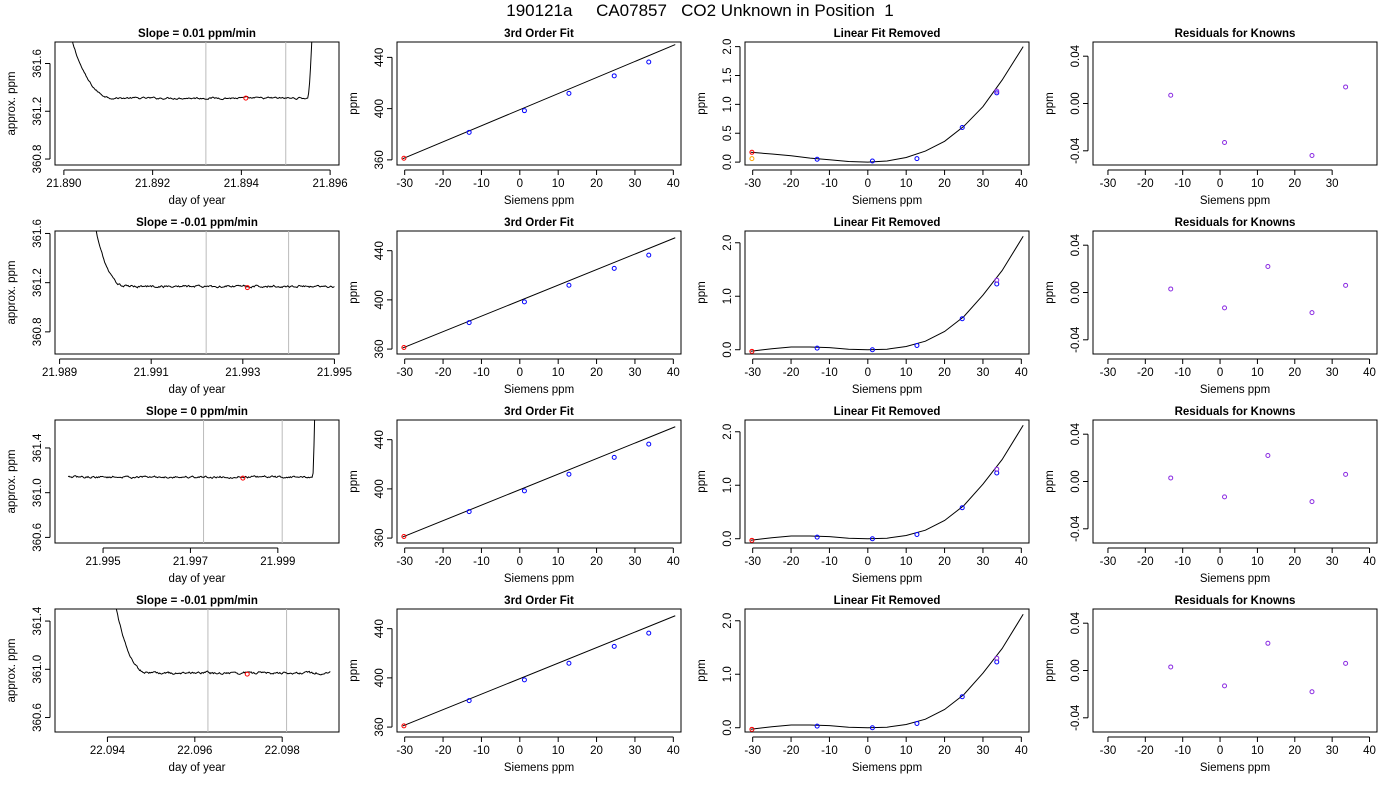 This screenshot has width=1400, height=800. What do you see at coordinates (380, 677) in the screenshot?
I see `y-tick-label: 400` at bounding box center [380, 677].